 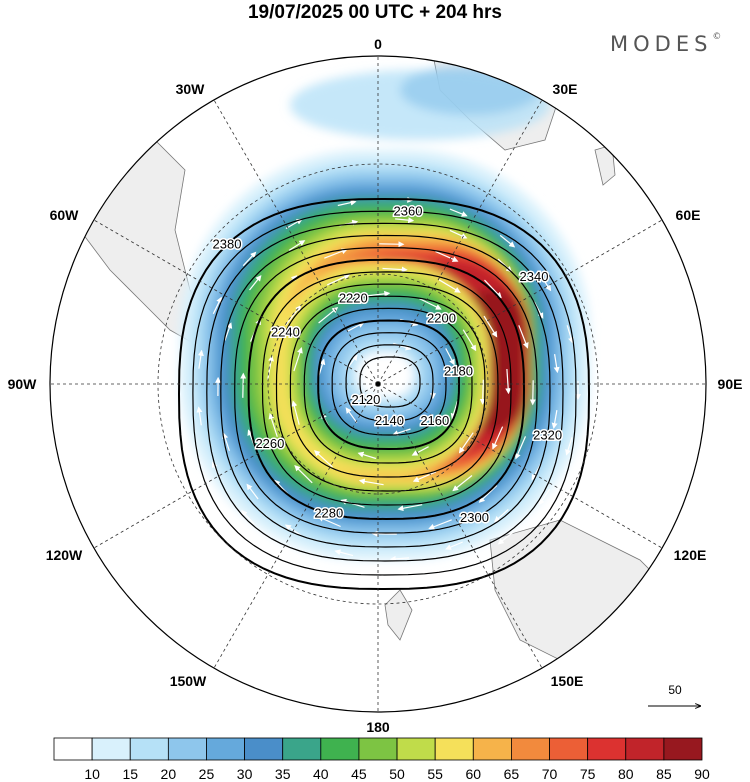 I want to click on contour-label-2280: 2280, so click(x=328, y=513).